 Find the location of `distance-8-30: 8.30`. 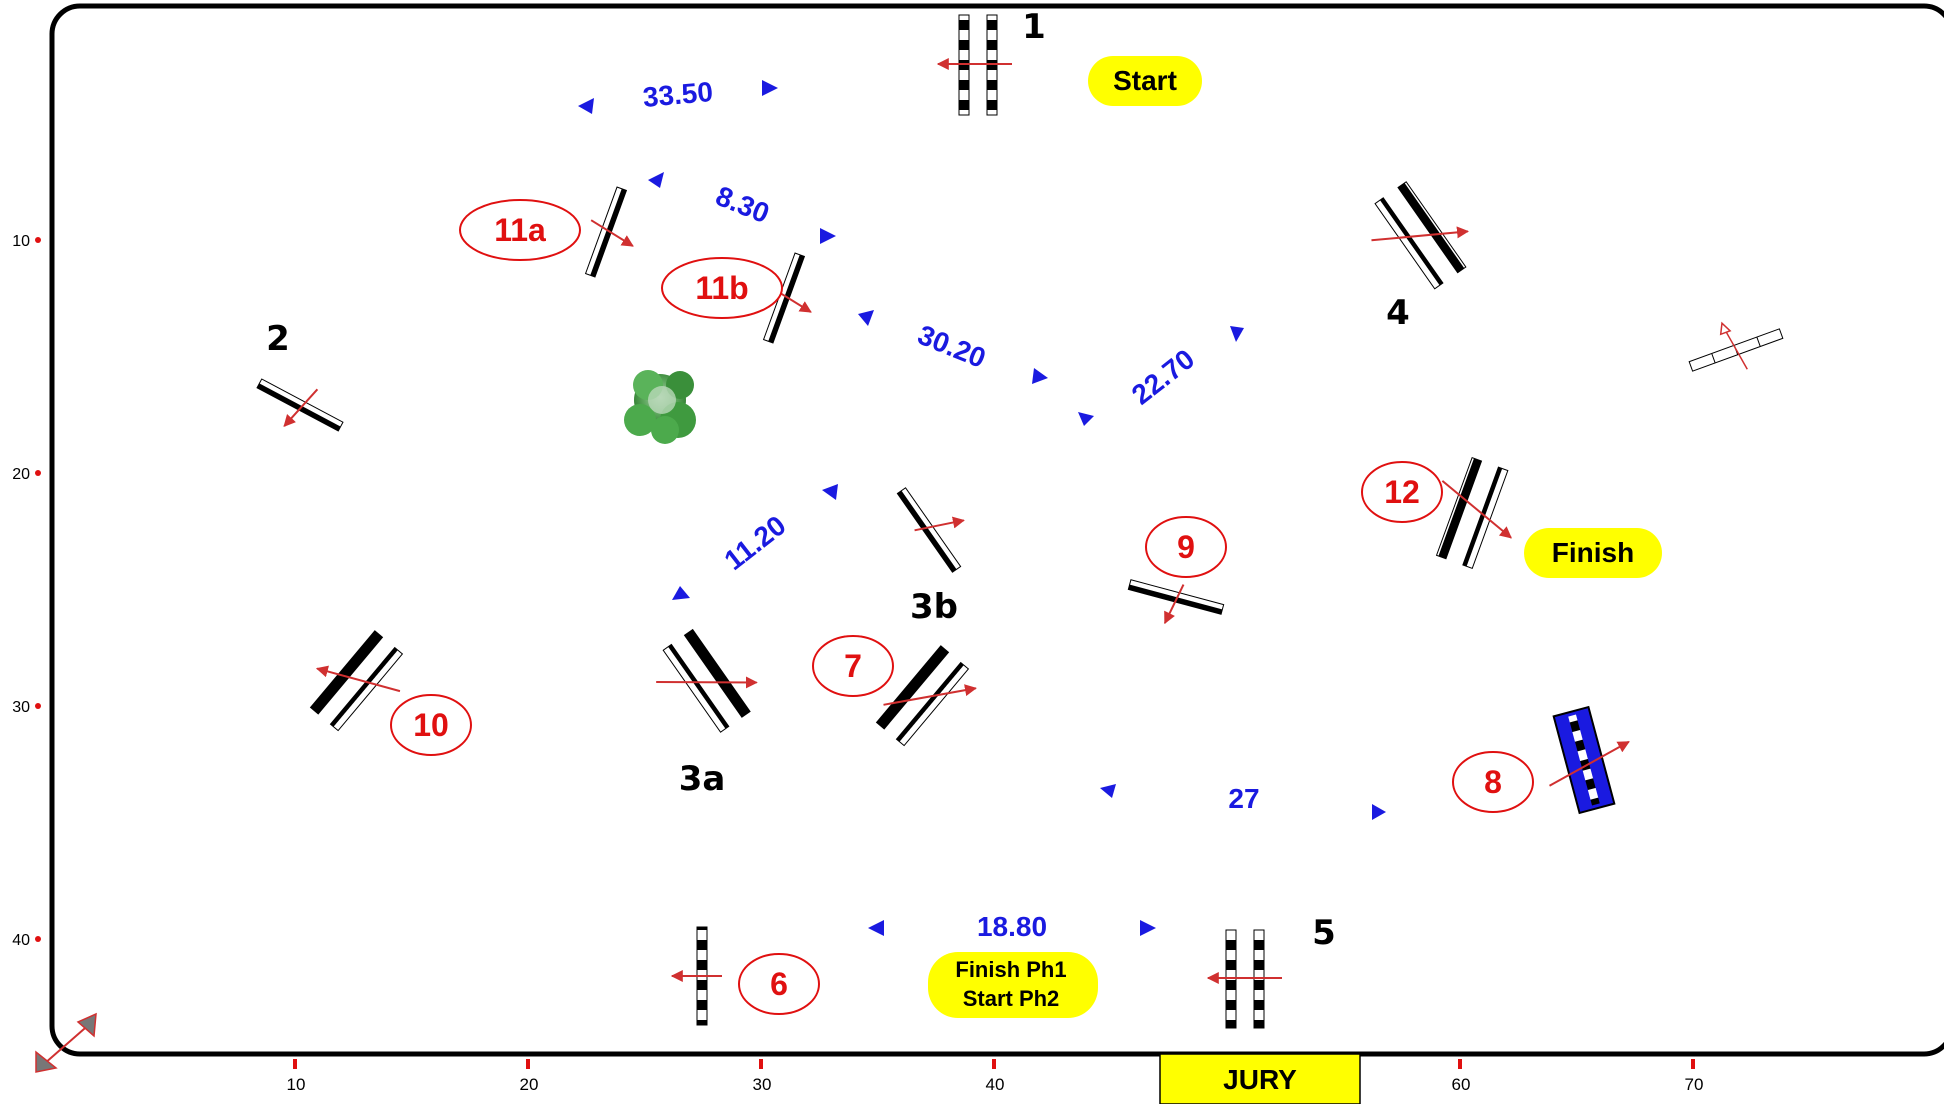

distance-8-30: 8.30 is located at coordinates (742, 204).